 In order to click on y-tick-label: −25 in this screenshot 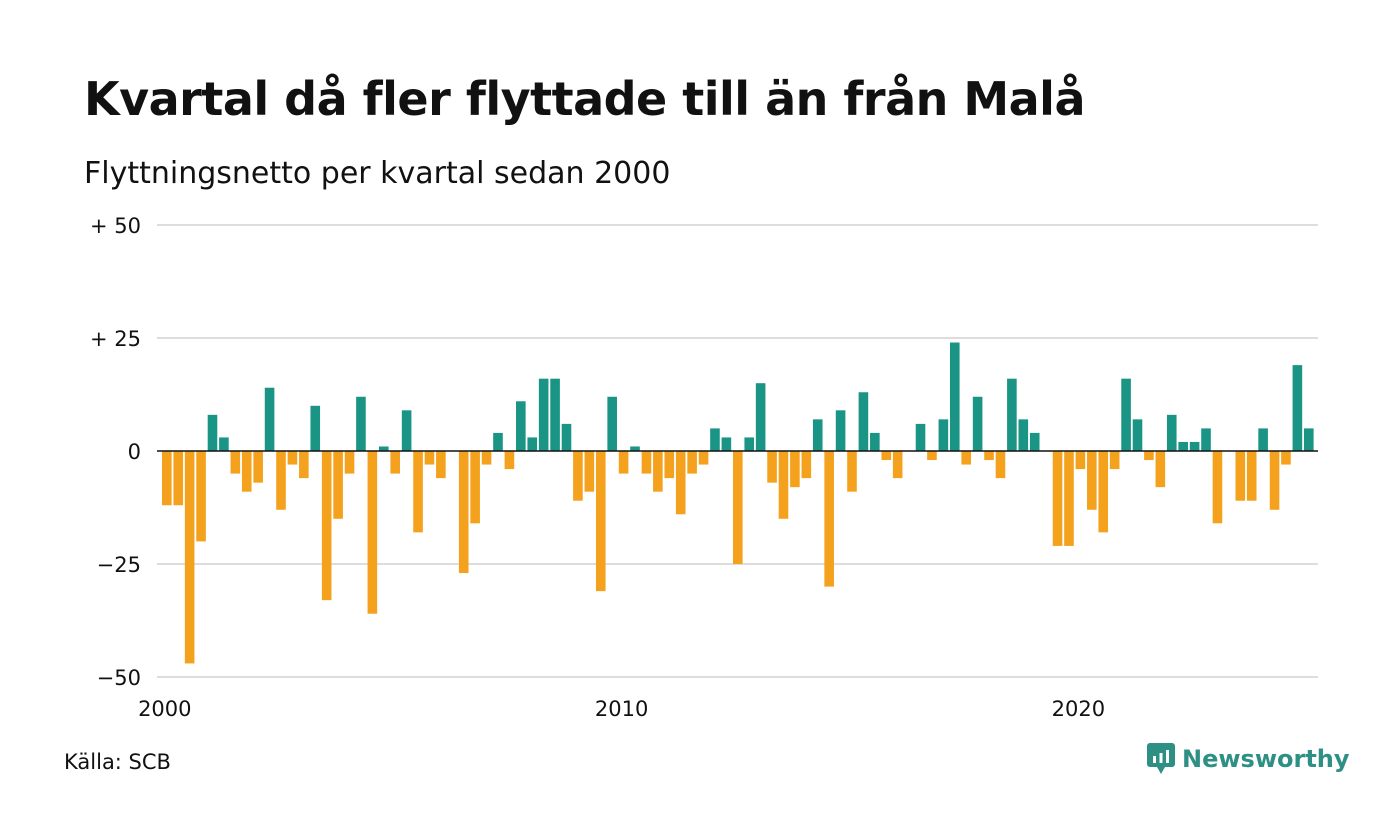, I will do `click(119, 565)`.